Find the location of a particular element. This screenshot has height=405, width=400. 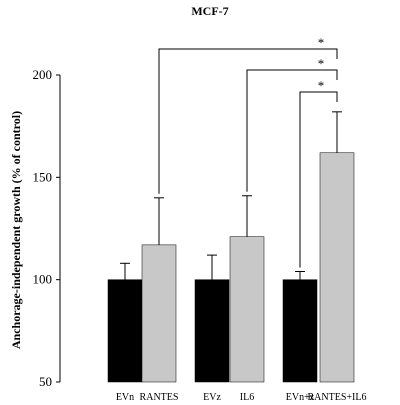

chart-title: MCF-7 is located at coordinates (209, 11).